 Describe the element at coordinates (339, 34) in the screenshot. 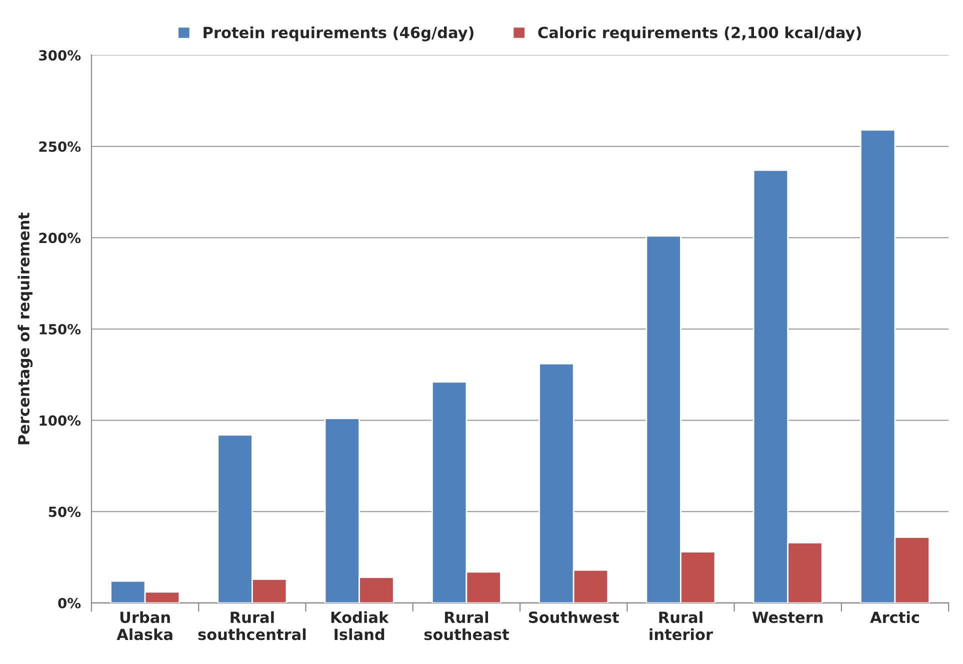

I see `legend-label: Protein requirements (46g/day)` at that location.